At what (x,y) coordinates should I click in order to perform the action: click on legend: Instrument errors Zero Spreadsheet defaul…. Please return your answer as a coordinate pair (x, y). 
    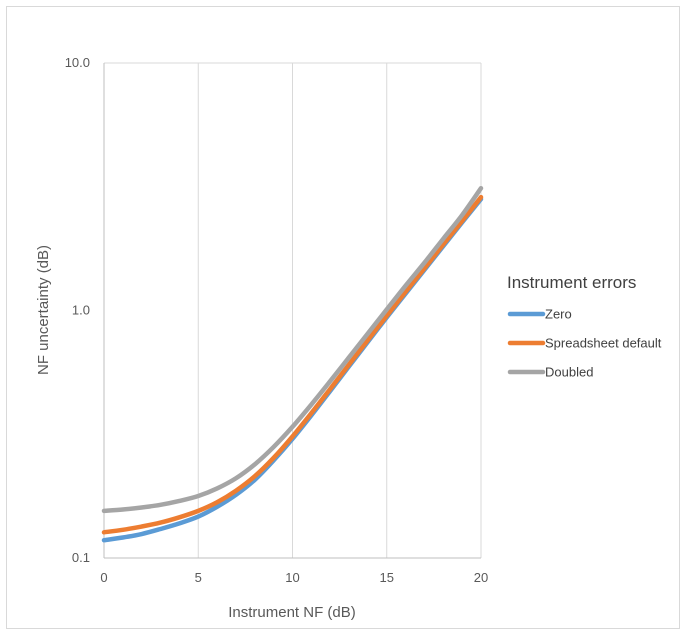
    Looking at the image, I should click on (584, 326).